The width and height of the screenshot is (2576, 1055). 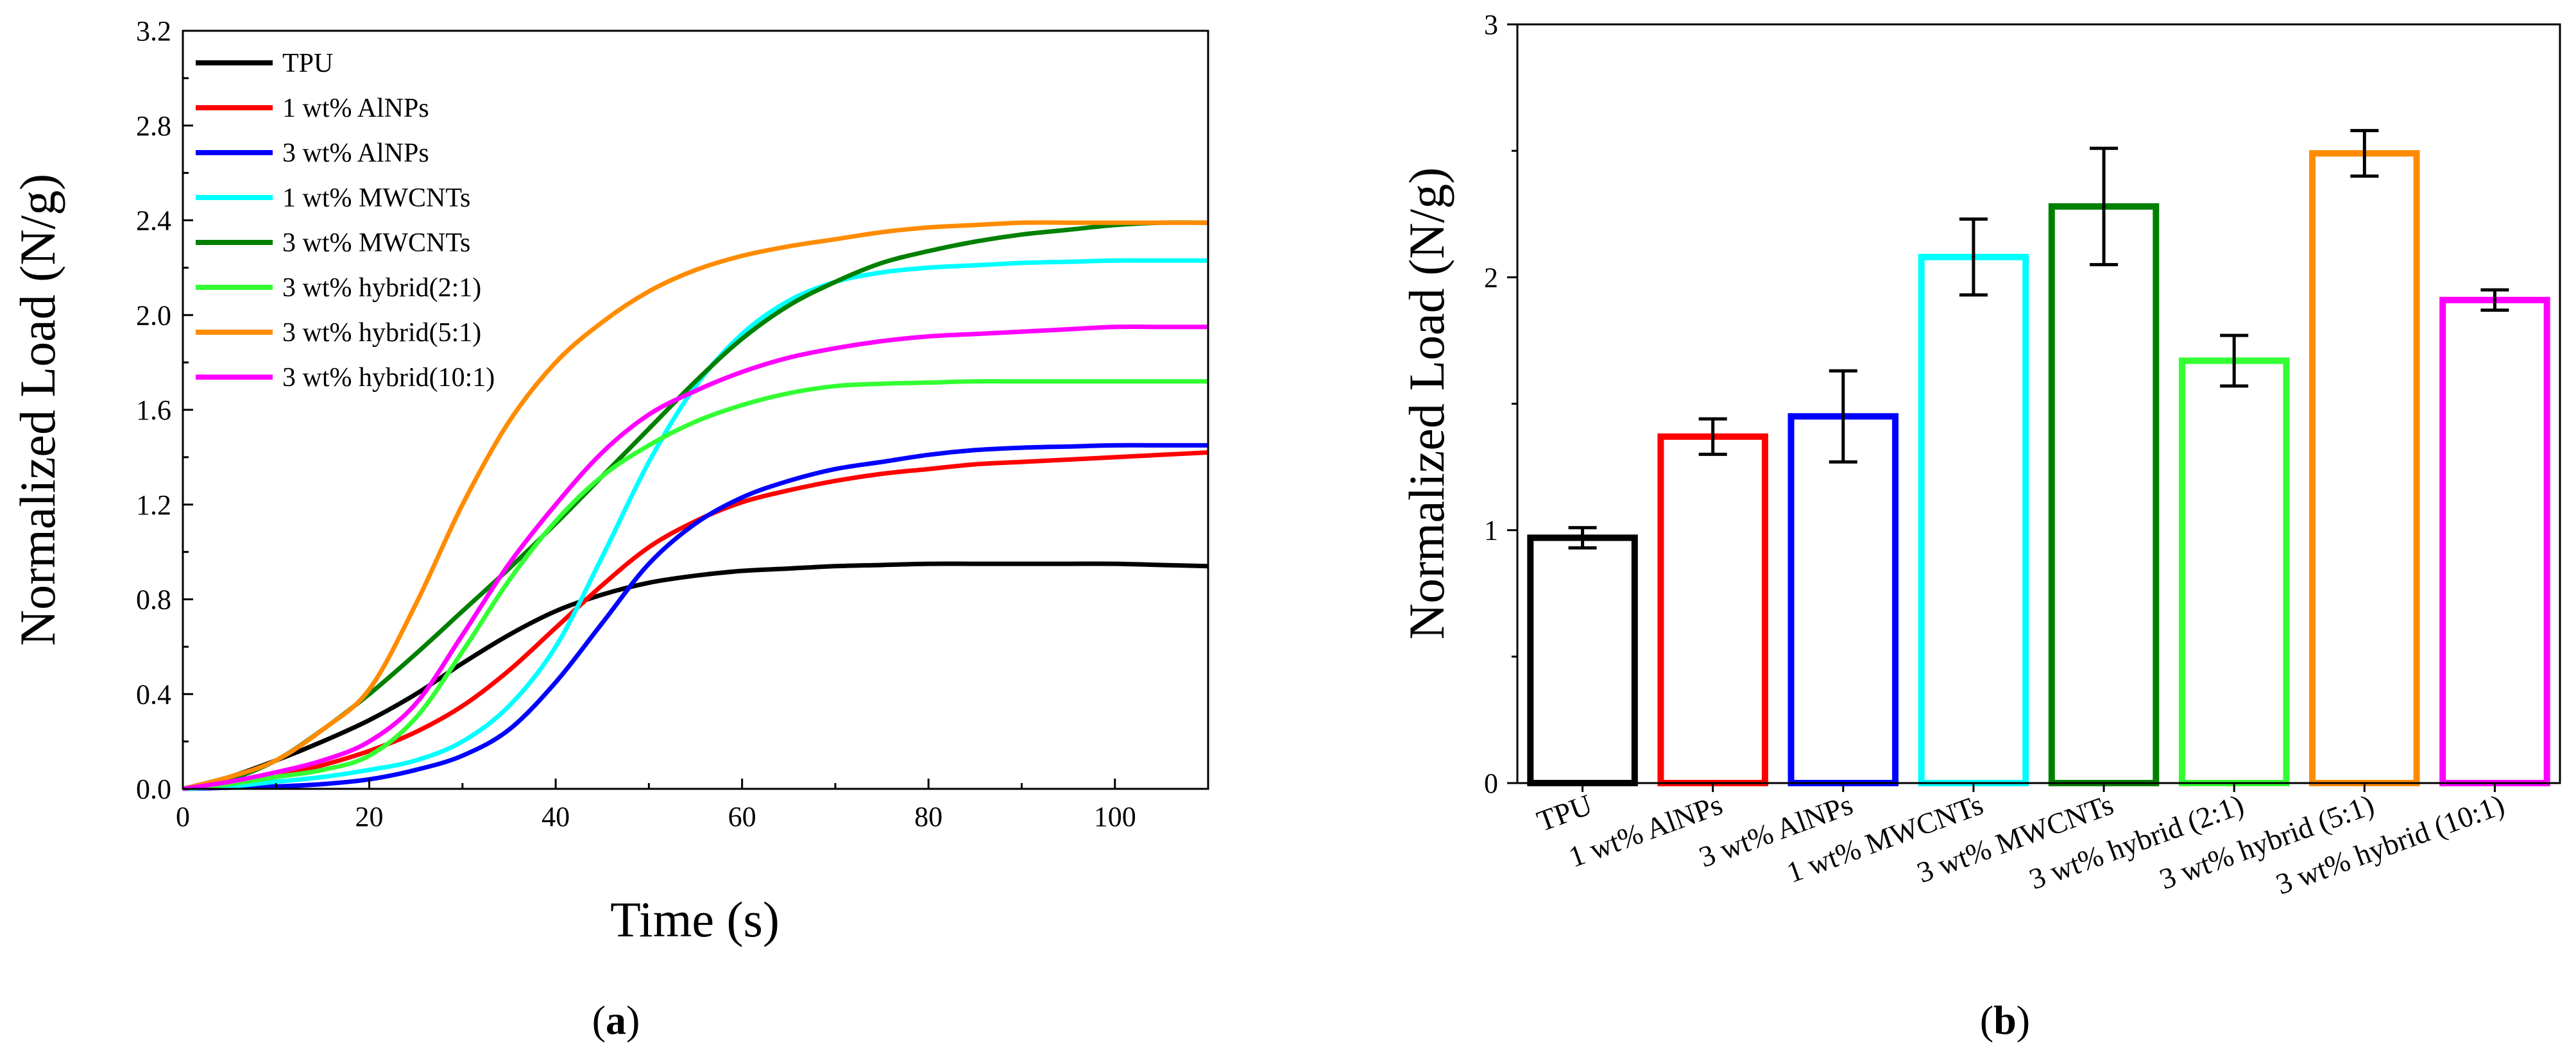 What do you see at coordinates (695, 919) in the screenshot?
I see `x-axis-title-a: Time (s)` at bounding box center [695, 919].